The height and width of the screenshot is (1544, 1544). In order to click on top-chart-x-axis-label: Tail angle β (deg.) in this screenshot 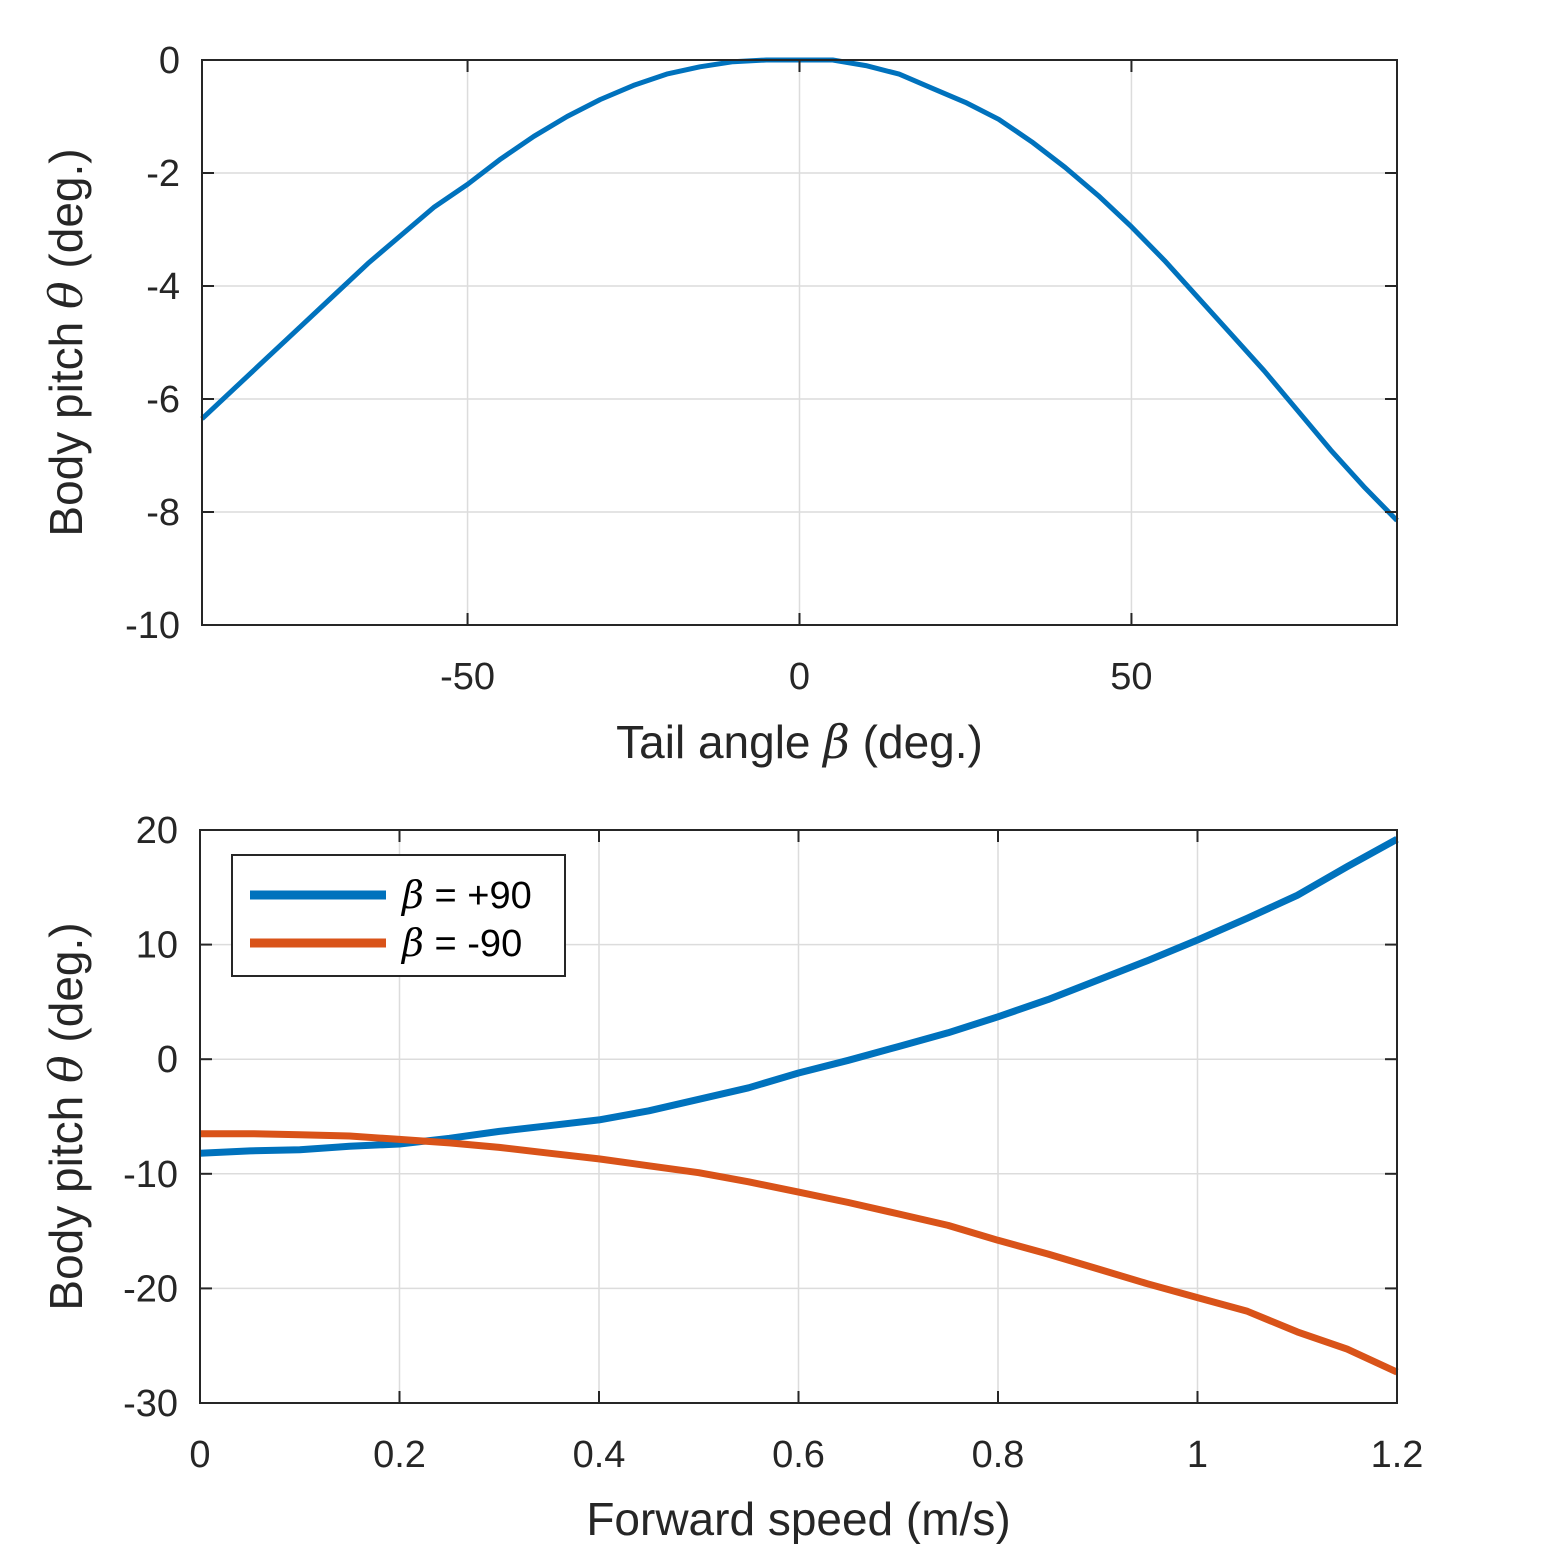, I will do `click(799, 742)`.